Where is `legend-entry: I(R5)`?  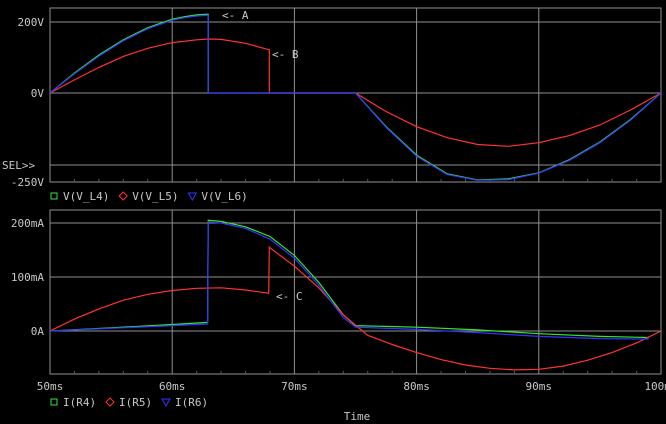
legend-entry: I(R5) is located at coordinates (135, 402).